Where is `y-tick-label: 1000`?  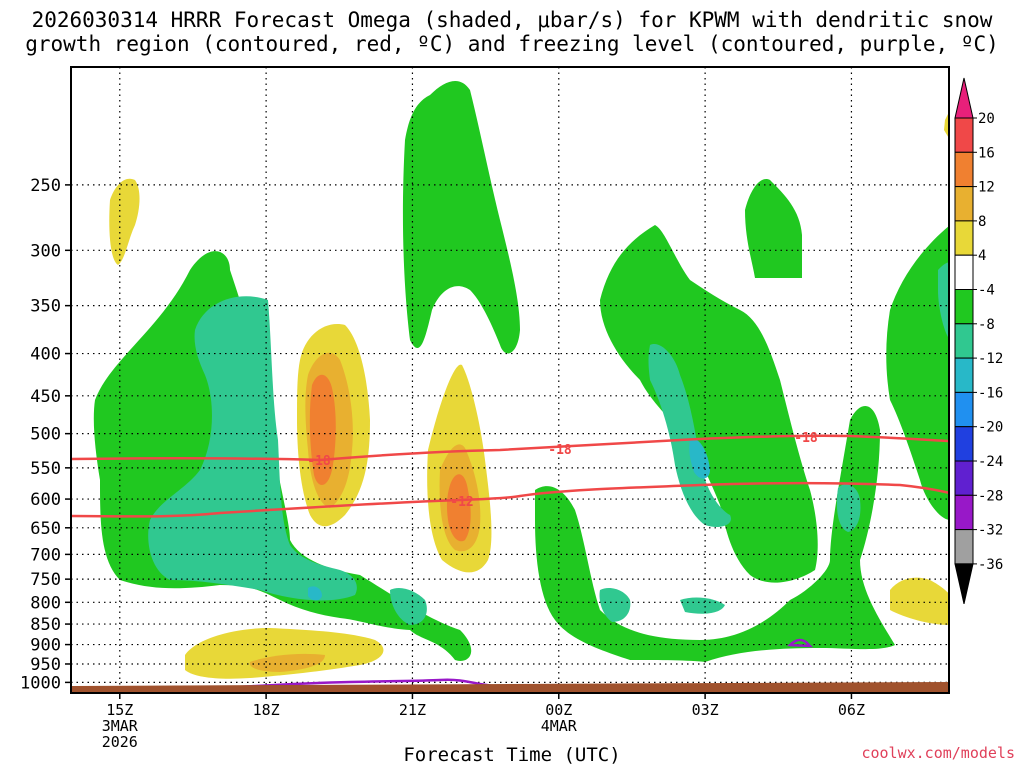 y-tick-label: 1000 is located at coordinates (40, 683).